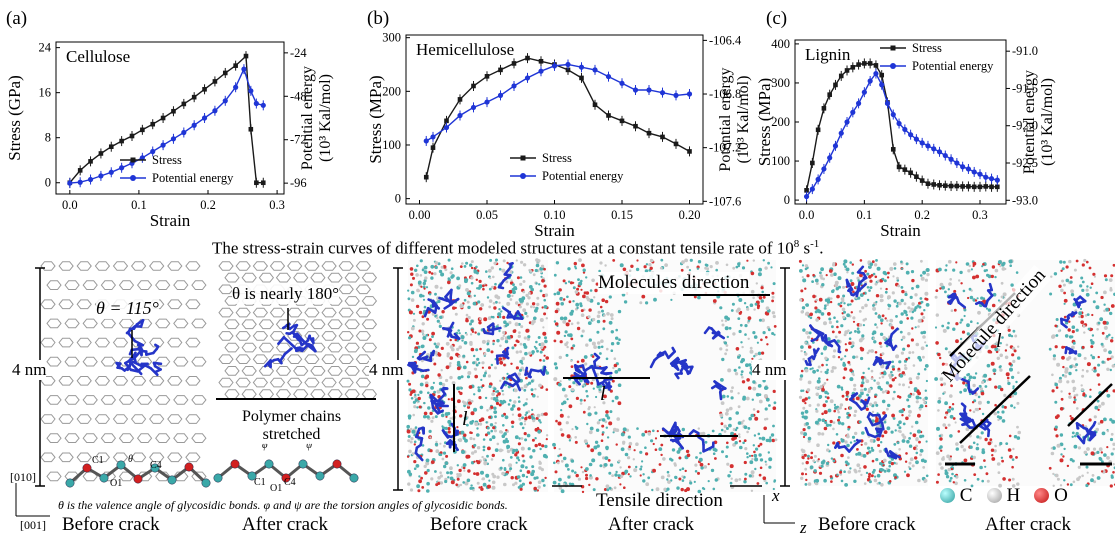 Image resolution: width=1115 pixels, height=540 pixels. Describe the element at coordinates (622, 215) in the screenshot. I see `x-tick-label: 0.15` at that location.